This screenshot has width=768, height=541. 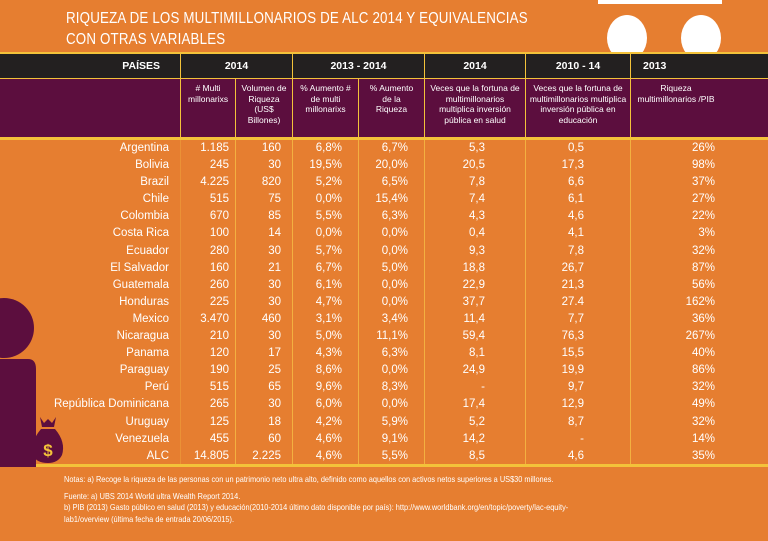 I want to click on decorative-bar, so click(x=660, y=2).